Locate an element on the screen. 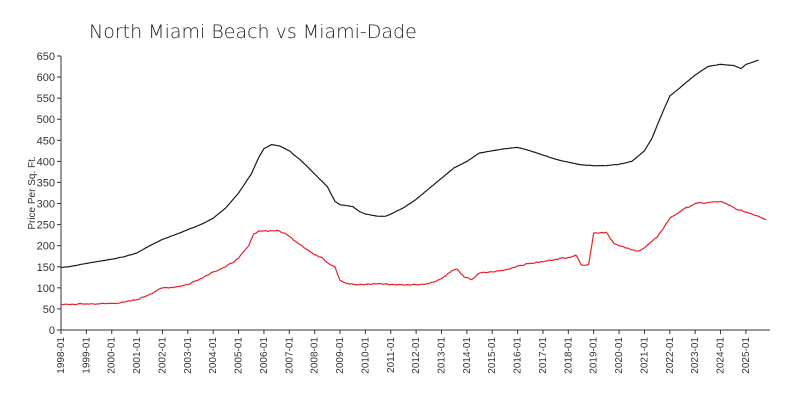 The height and width of the screenshot is (400, 800). y-tick-label: 500 is located at coordinates (46, 120).